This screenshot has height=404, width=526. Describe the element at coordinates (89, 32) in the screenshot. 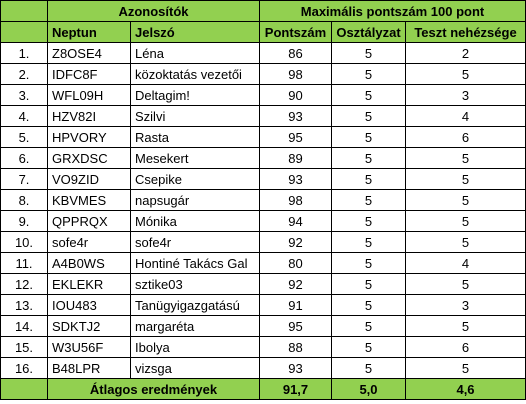

I see `column-header-neptun: Neptun` at that location.